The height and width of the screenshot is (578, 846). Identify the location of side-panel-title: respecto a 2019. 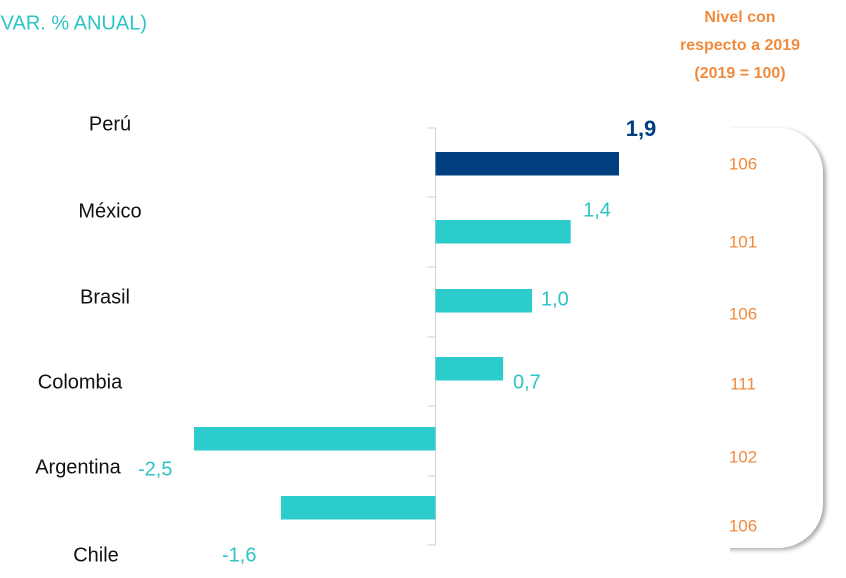
(740, 45).